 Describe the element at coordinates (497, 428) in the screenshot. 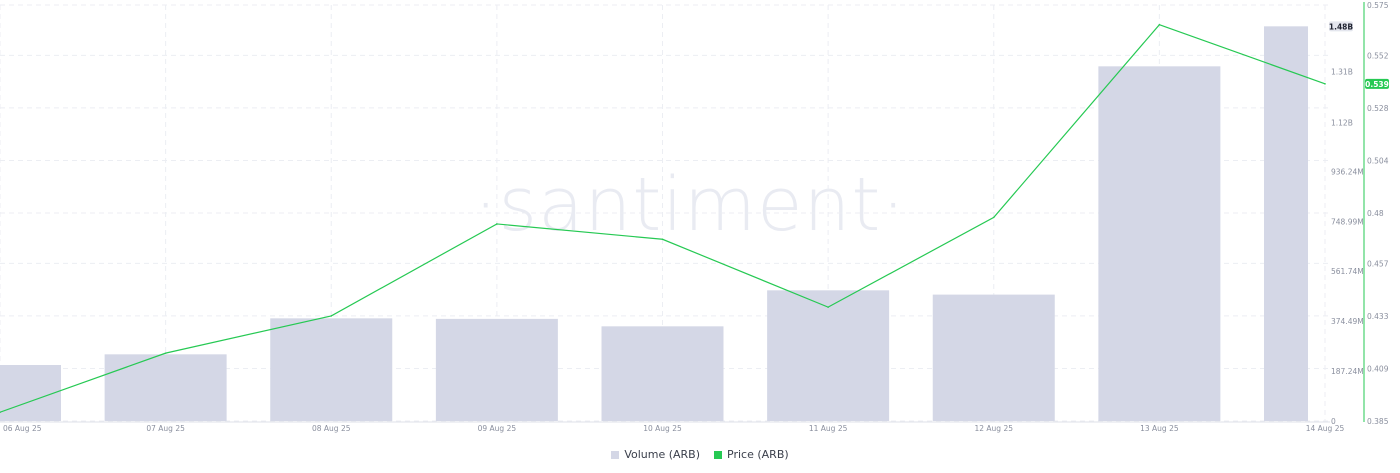

I see `x-tick-label: 09 Aug 25` at that location.